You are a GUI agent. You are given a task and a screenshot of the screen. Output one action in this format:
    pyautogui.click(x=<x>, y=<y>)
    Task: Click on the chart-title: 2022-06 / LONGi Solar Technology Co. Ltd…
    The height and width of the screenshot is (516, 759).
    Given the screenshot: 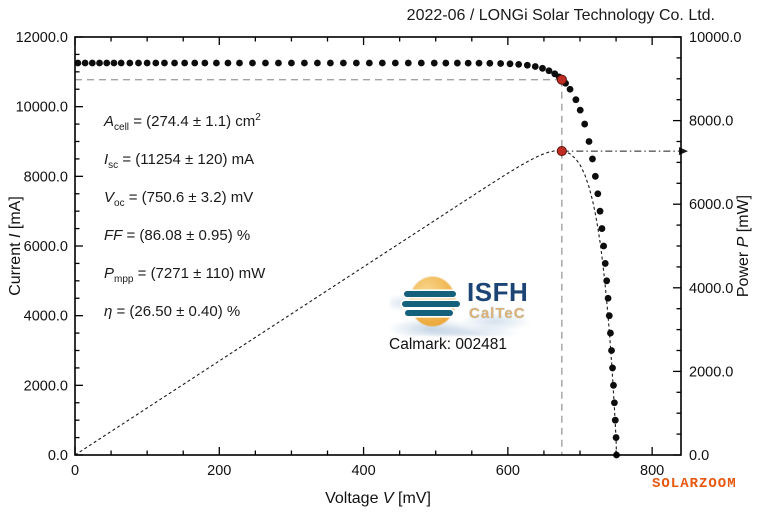 What is the action you would take?
    pyautogui.click(x=560, y=15)
    